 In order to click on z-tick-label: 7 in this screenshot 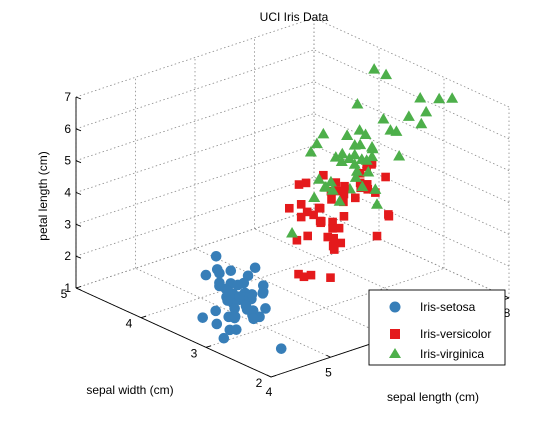, I will do `click(67, 97)`.